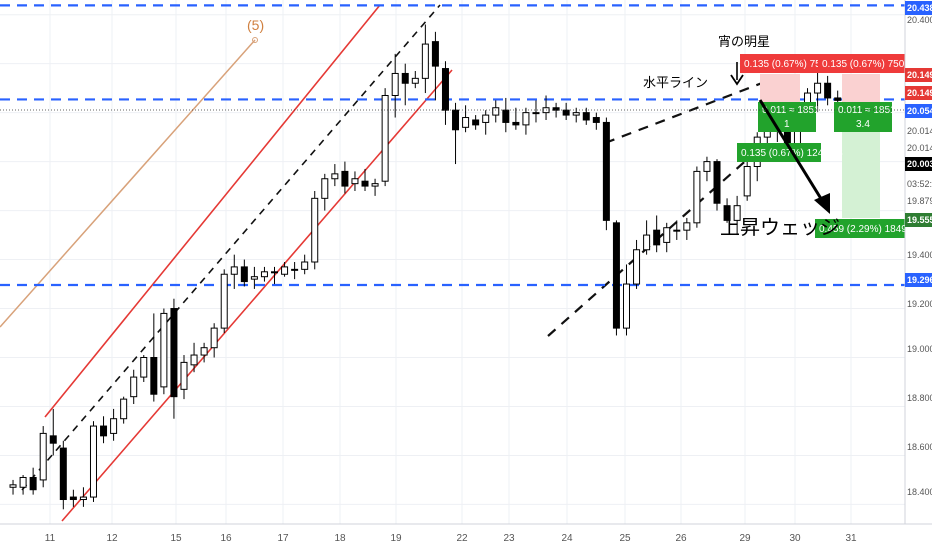 Image resolution: width=932 pixels, height=550 pixels. Describe the element at coordinates (919, 131) in the screenshot. I see `price-label-text: 20.014` at that location.